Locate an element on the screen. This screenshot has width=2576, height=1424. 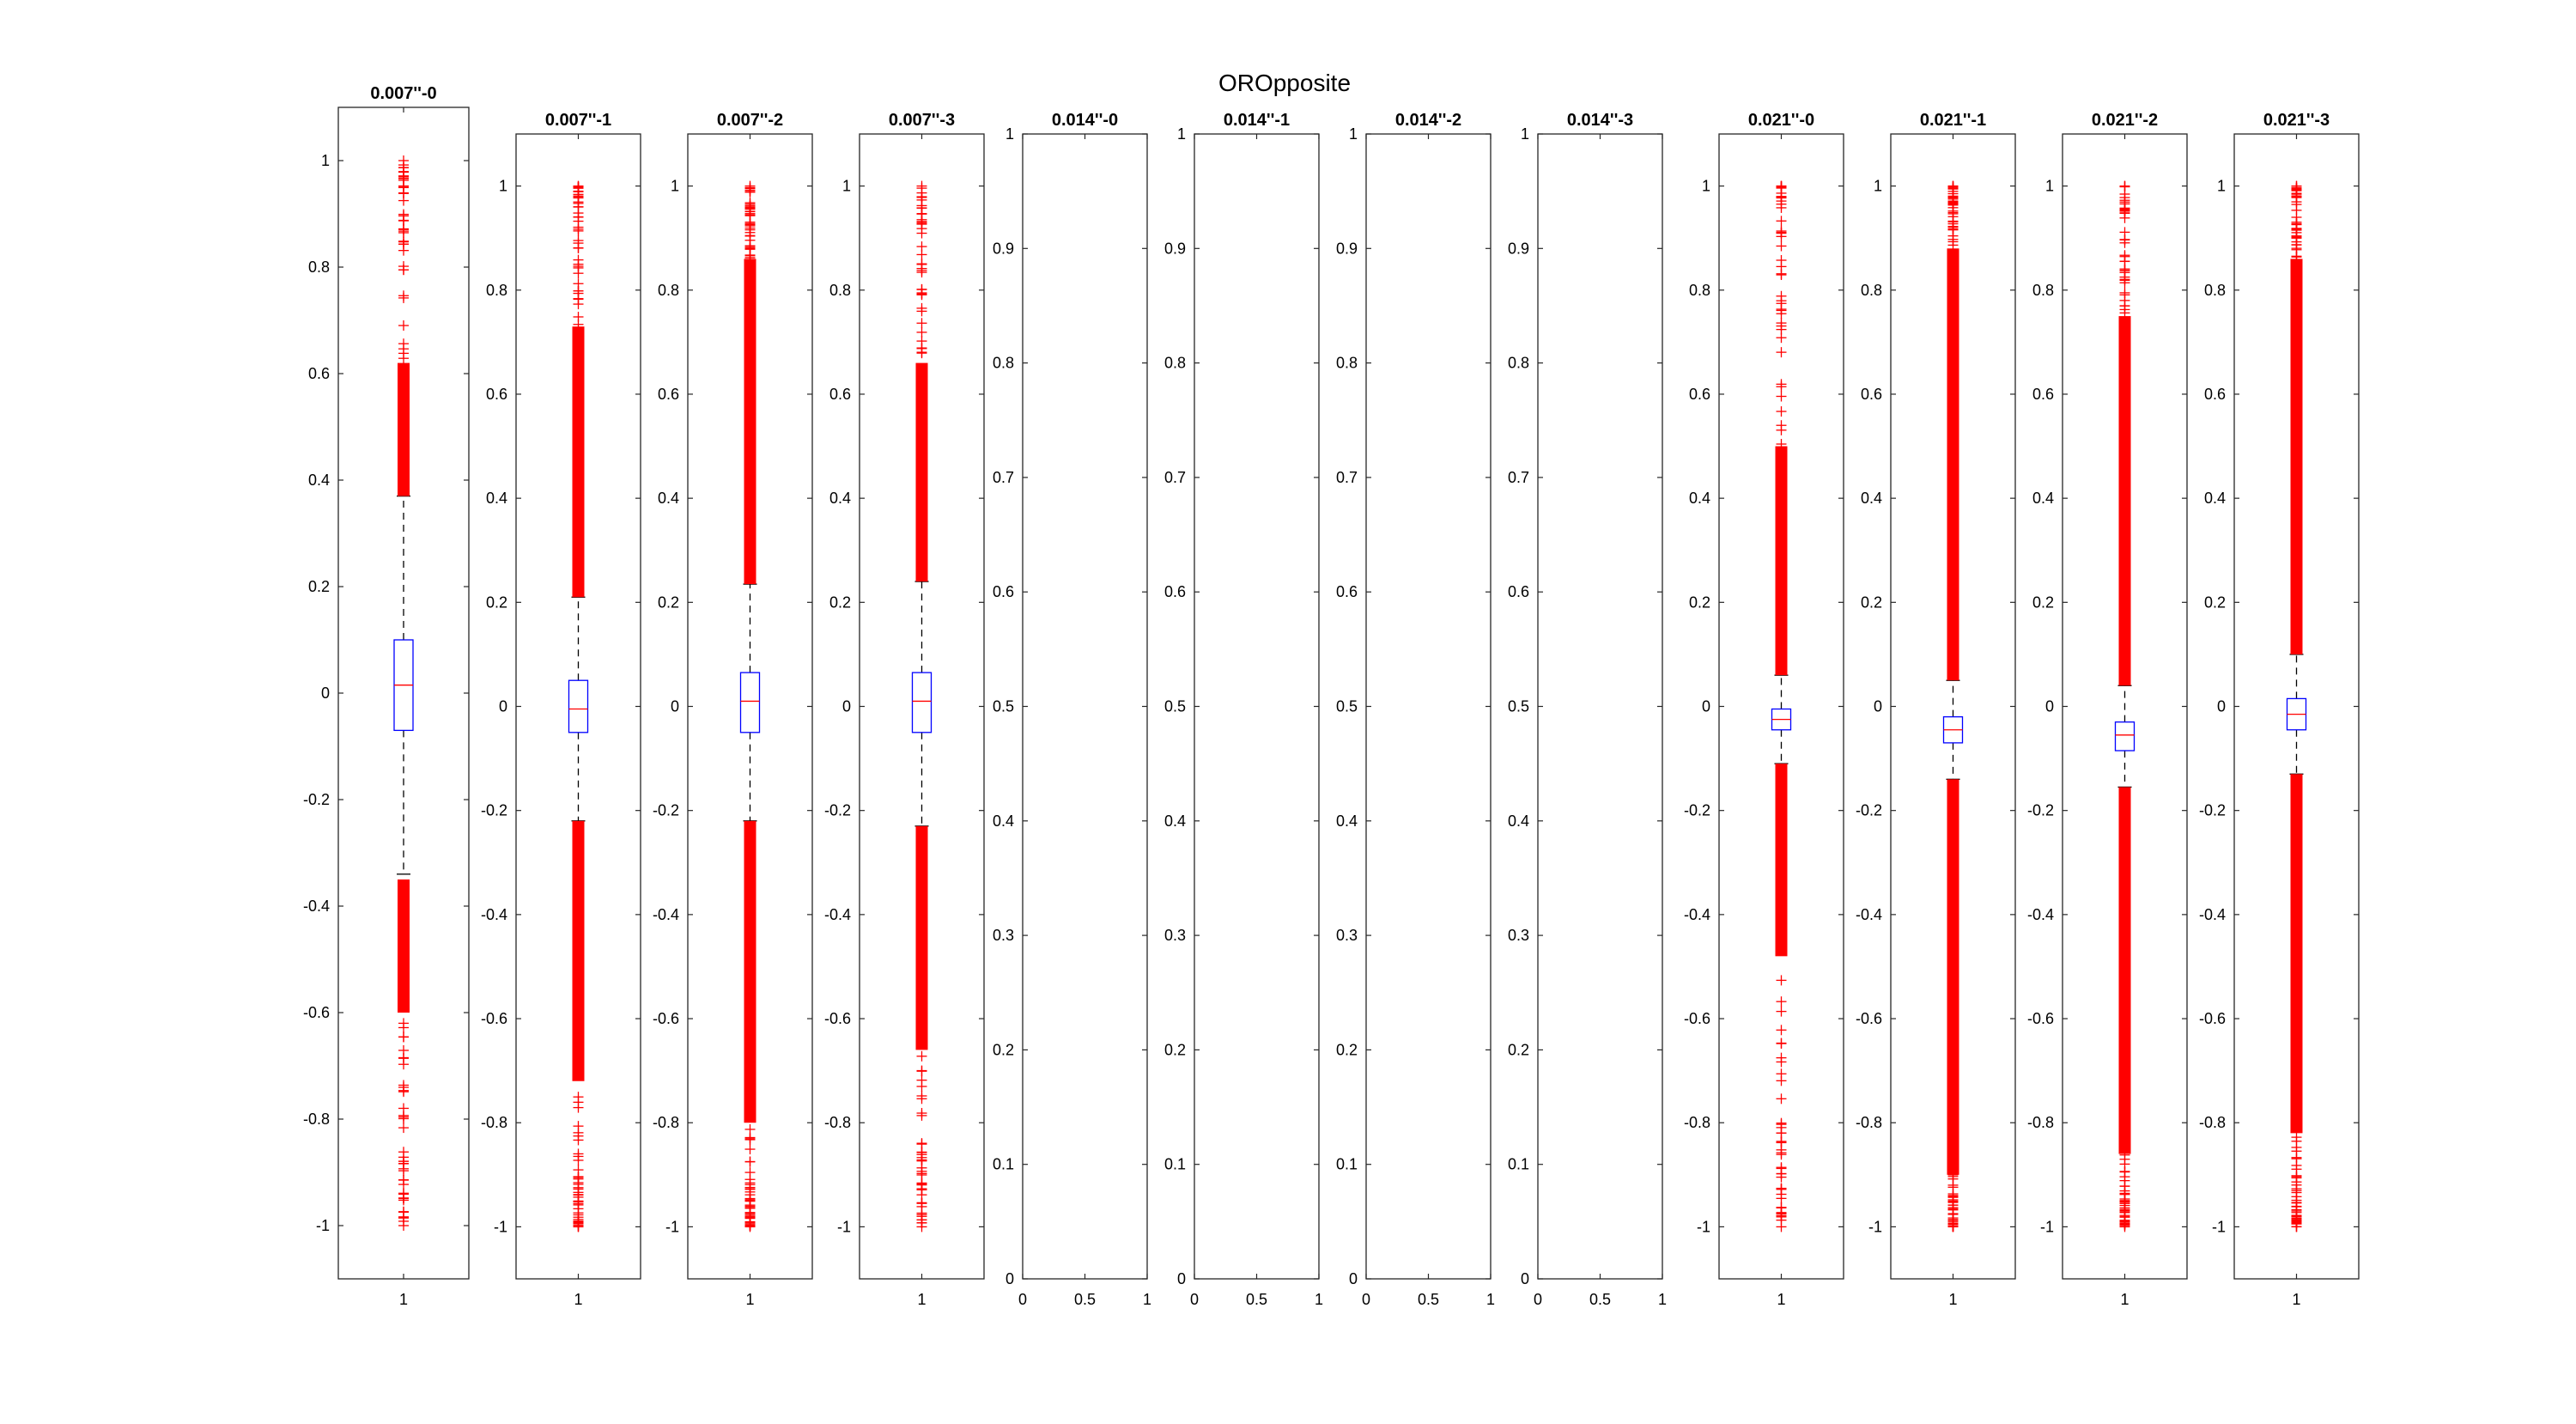
subplot-title: 0.014''-1 is located at coordinates (1257, 121).